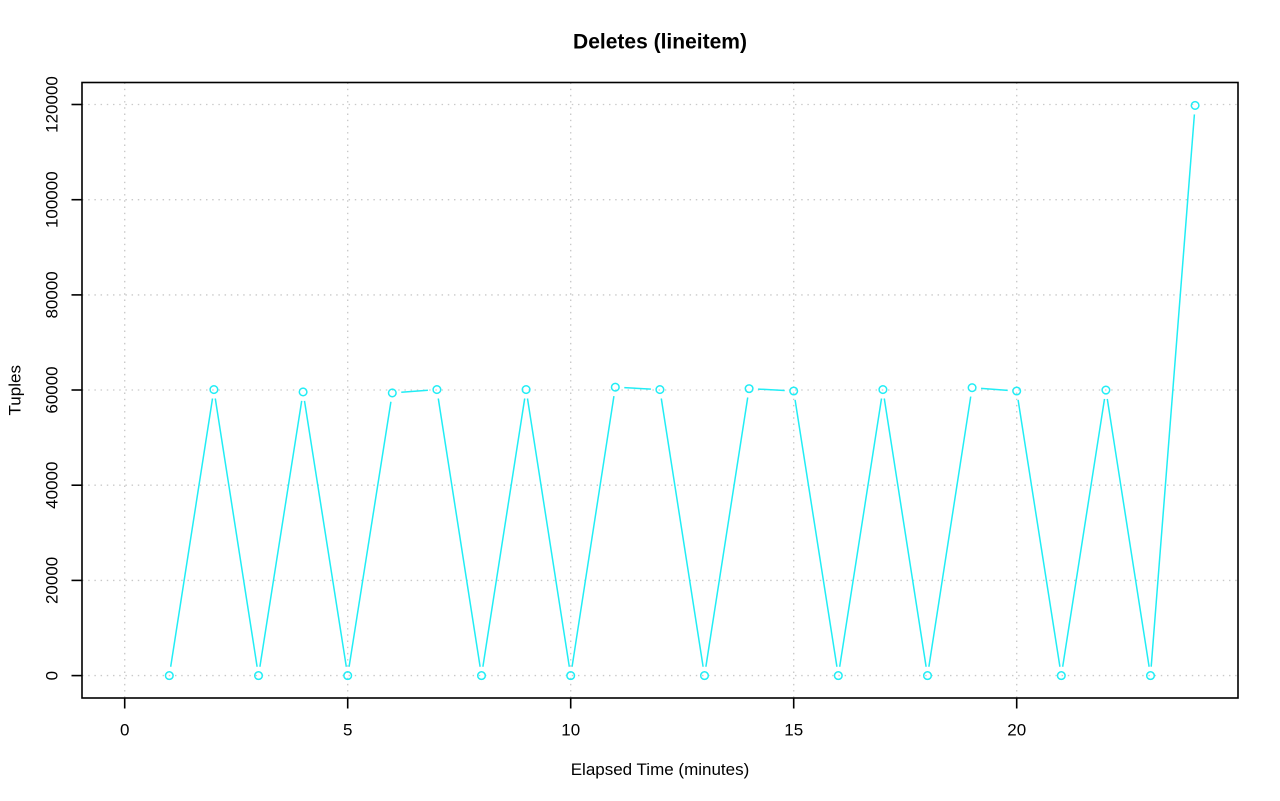  I want to click on svg-text: 100000, so click(52, 199).